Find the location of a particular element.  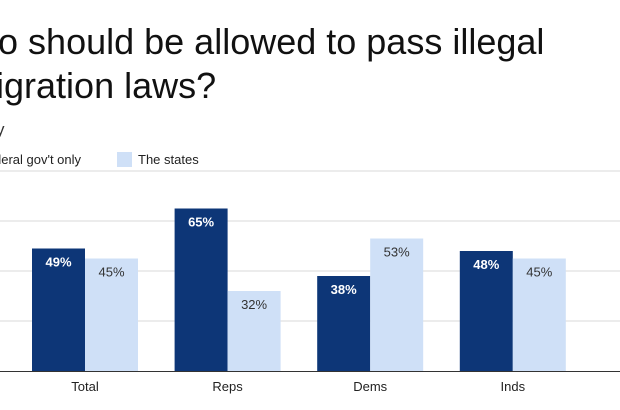

x-tick-total: Total is located at coordinates (85, 386).